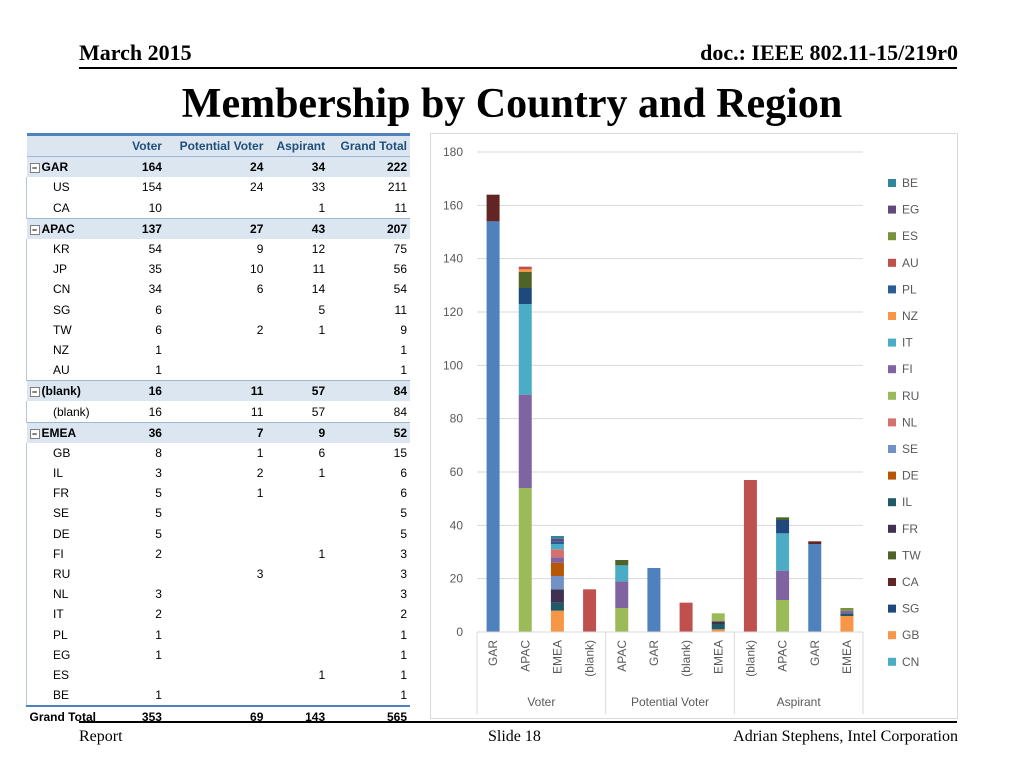  Describe the element at coordinates (396, 167) in the screenshot. I see `cell-grand-total-text: 222` at that location.